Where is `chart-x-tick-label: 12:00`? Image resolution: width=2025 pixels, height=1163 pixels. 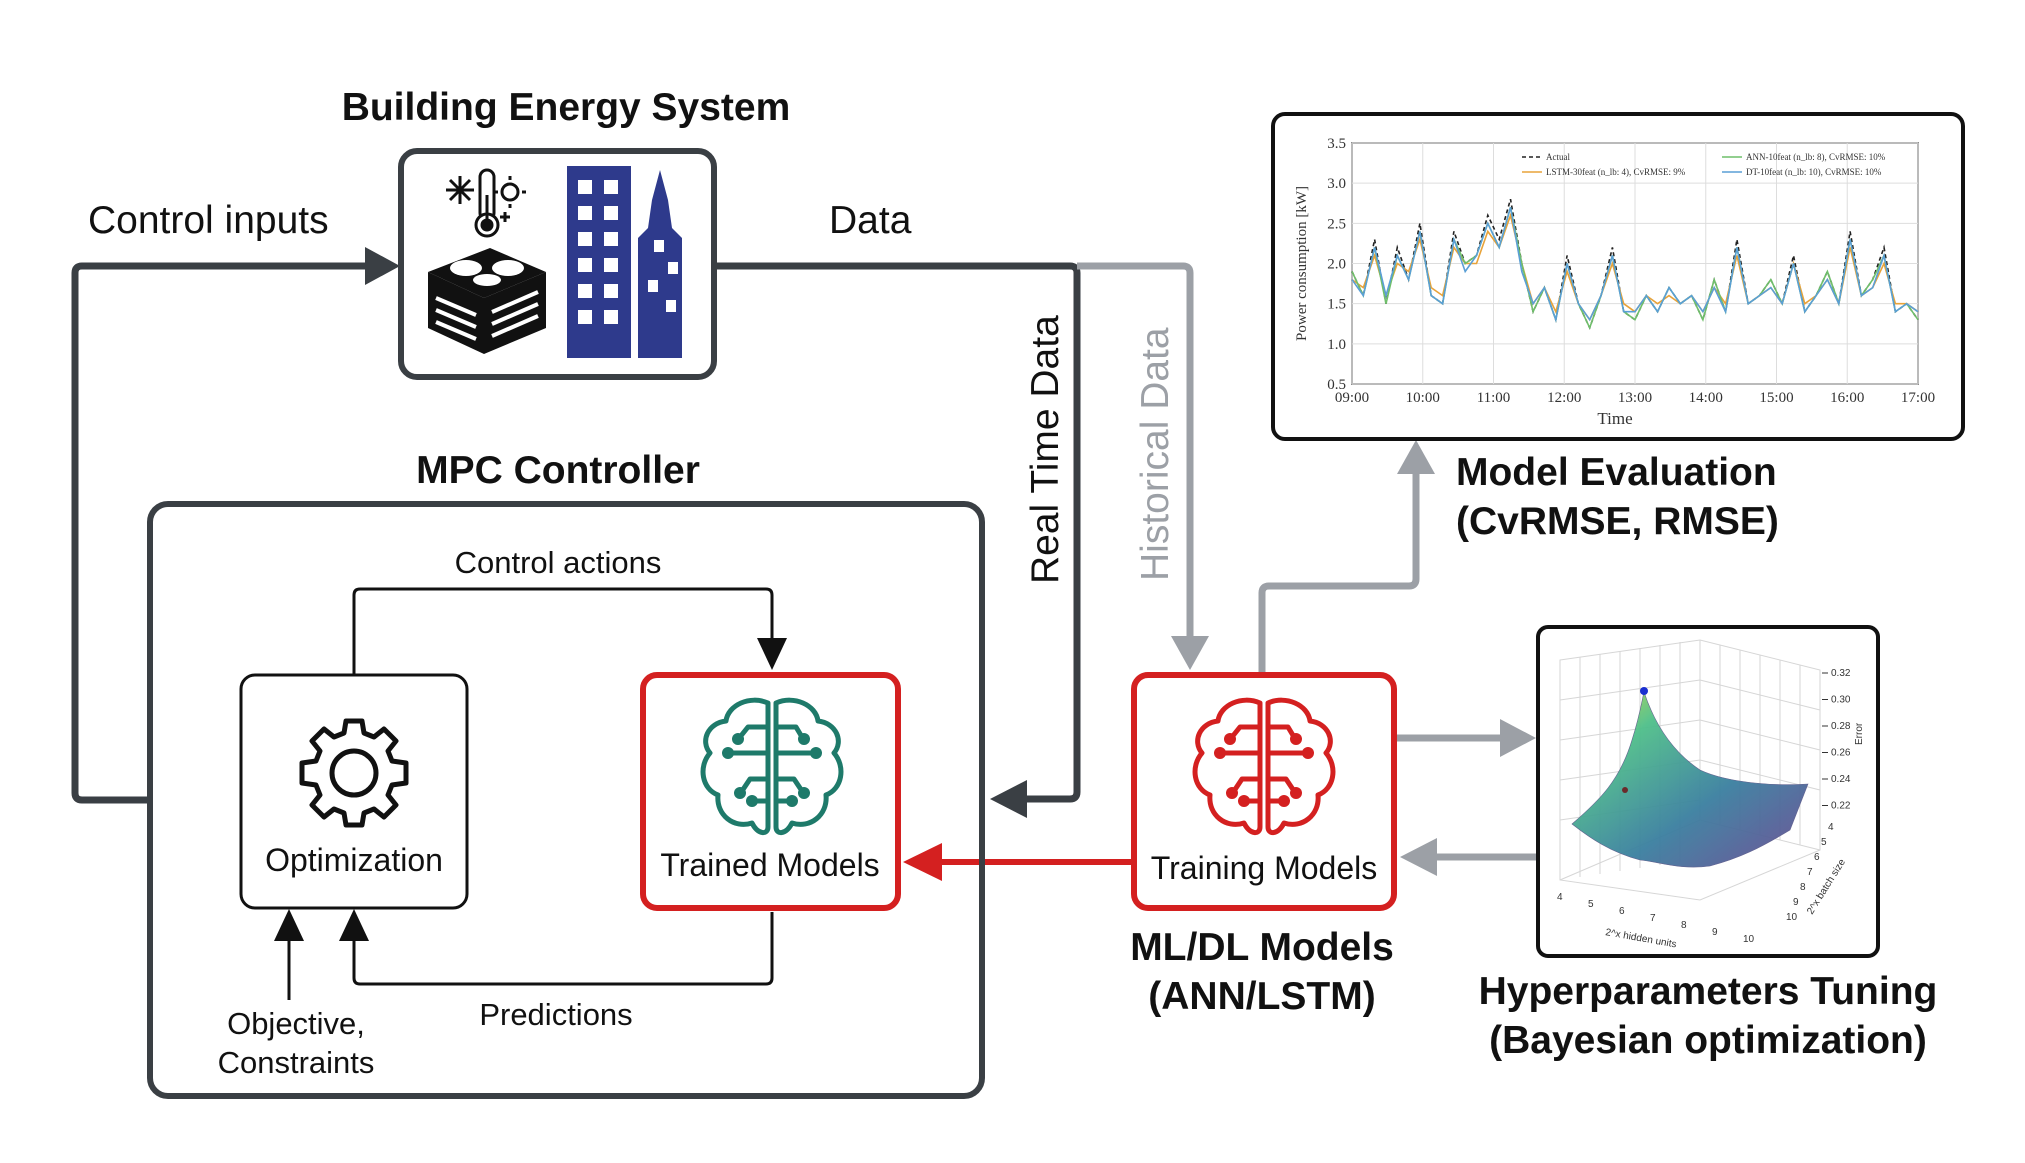
chart-x-tick-label: 12:00 is located at coordinates (1564, 398).